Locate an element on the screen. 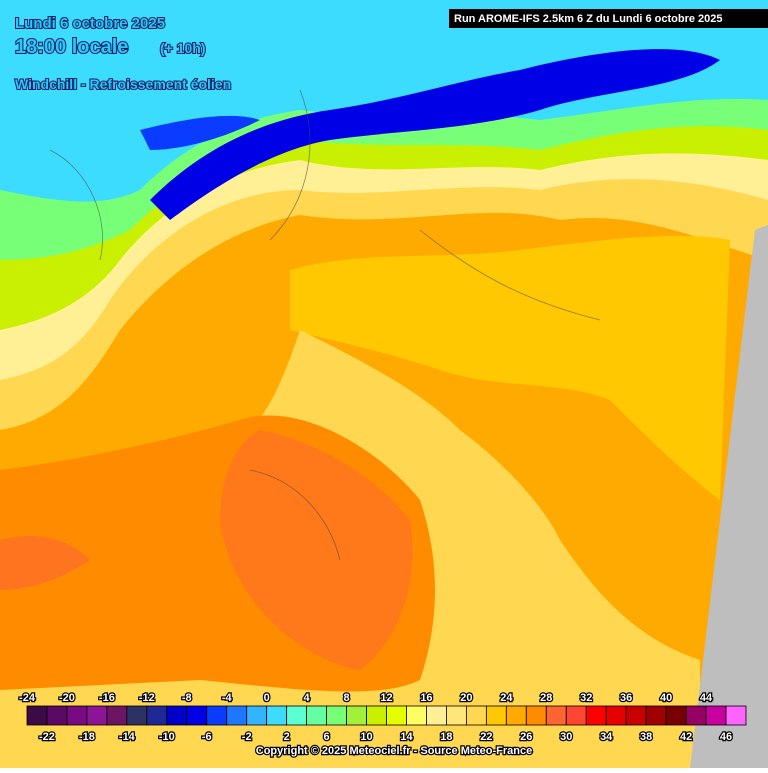 This screenshot has width=768, height=773. legend-label: 0 is located at coordinates (267, 698).